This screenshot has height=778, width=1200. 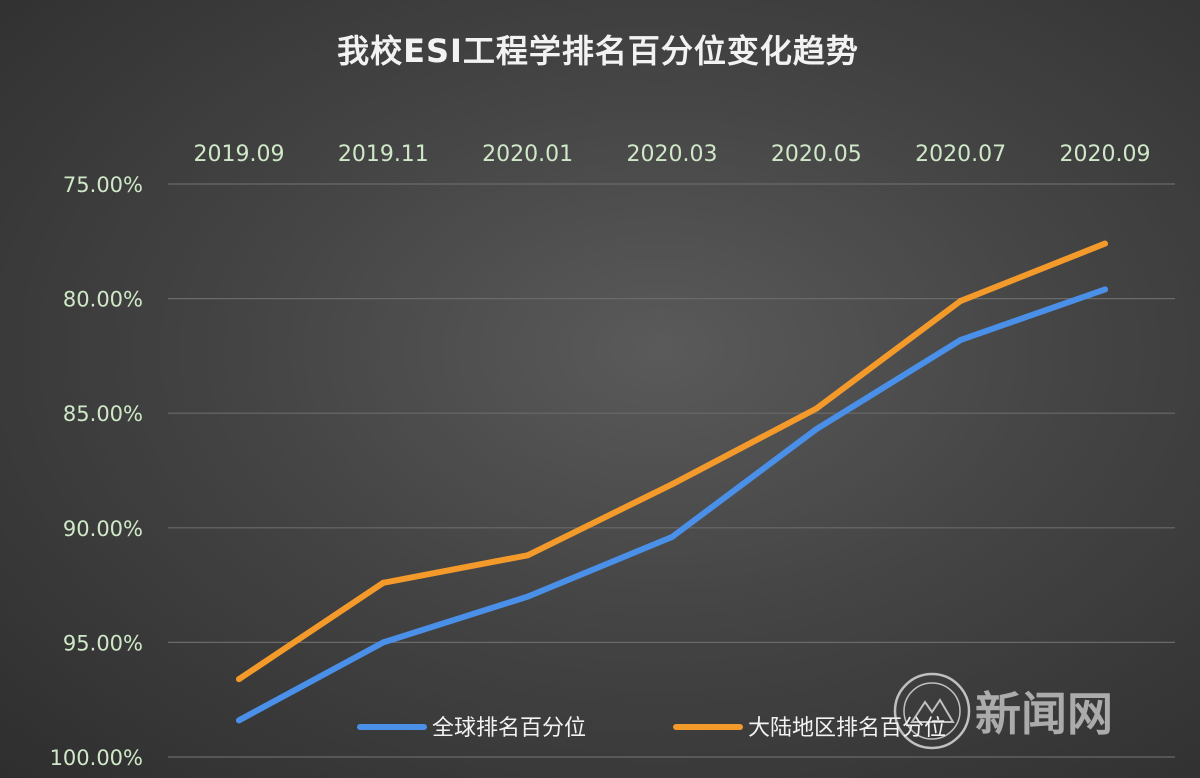 I want to click on x-tick-label: 2020.09, so click(x=1105, y=154).